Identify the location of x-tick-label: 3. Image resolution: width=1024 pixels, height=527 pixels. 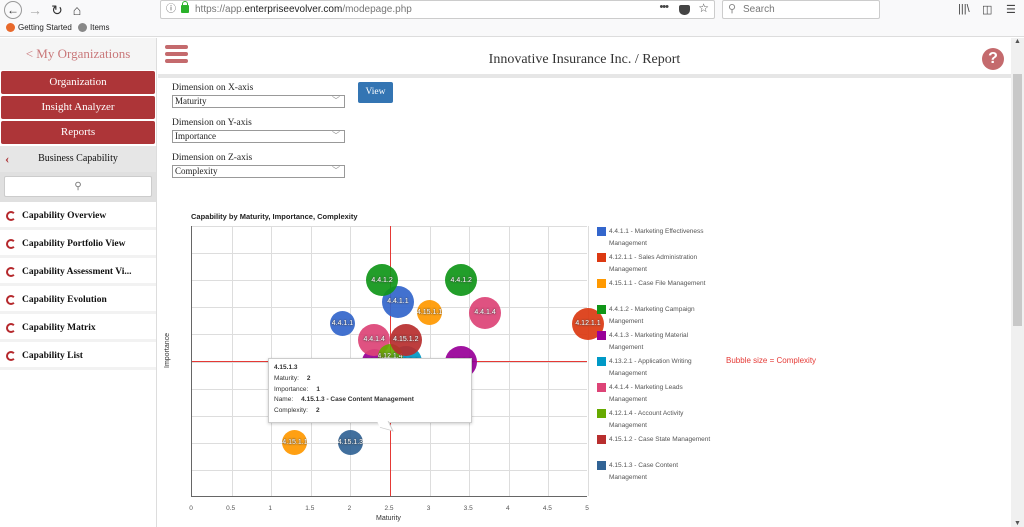
(428, 508).